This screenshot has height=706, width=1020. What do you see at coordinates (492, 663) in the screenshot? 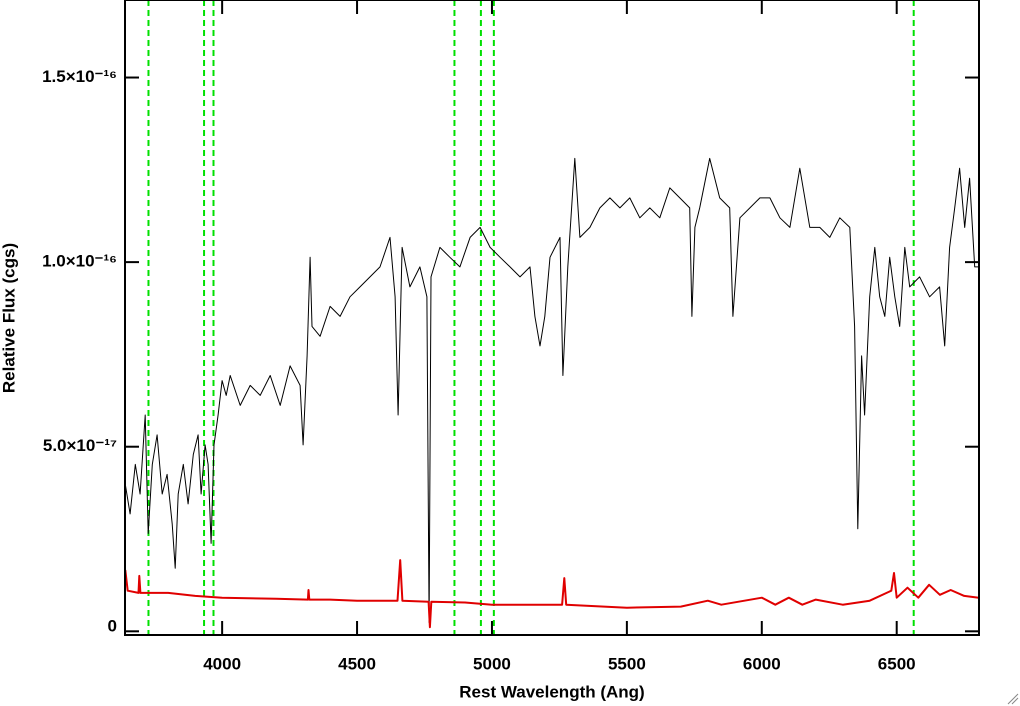
I see `x-tick-label: 5000` at bounding box center [492, 663].